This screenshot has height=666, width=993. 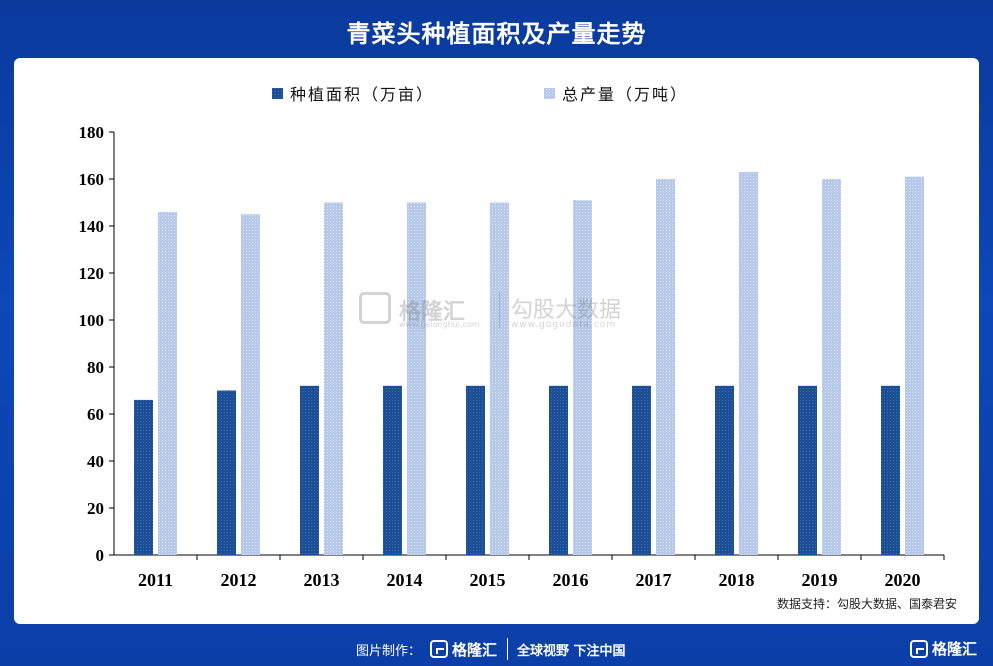 What do you see at coordinates (226, 472) in the screenshot?
I see `bar-area-2012` at bounding box center [226, 472].